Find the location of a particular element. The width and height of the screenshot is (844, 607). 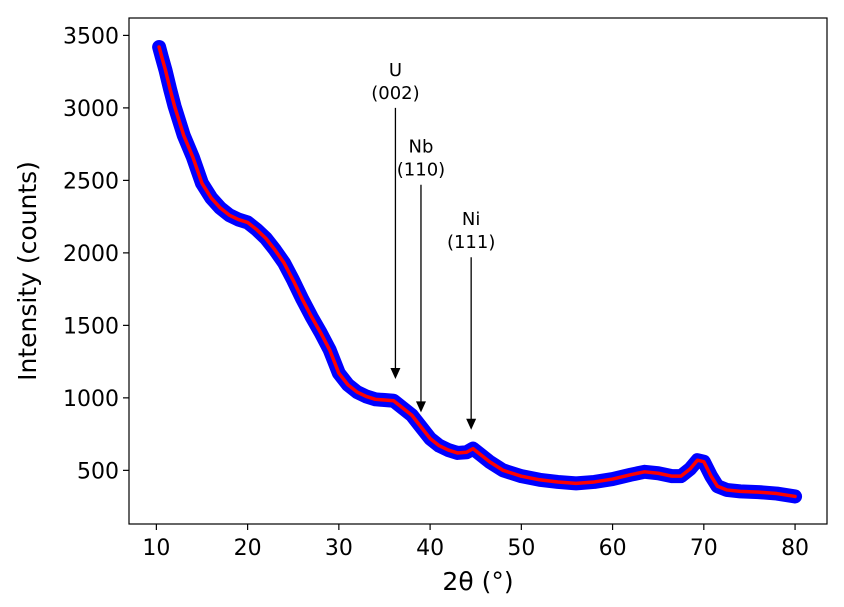

peak-annotation: Ni(111) is located at coordinates (471, 319).